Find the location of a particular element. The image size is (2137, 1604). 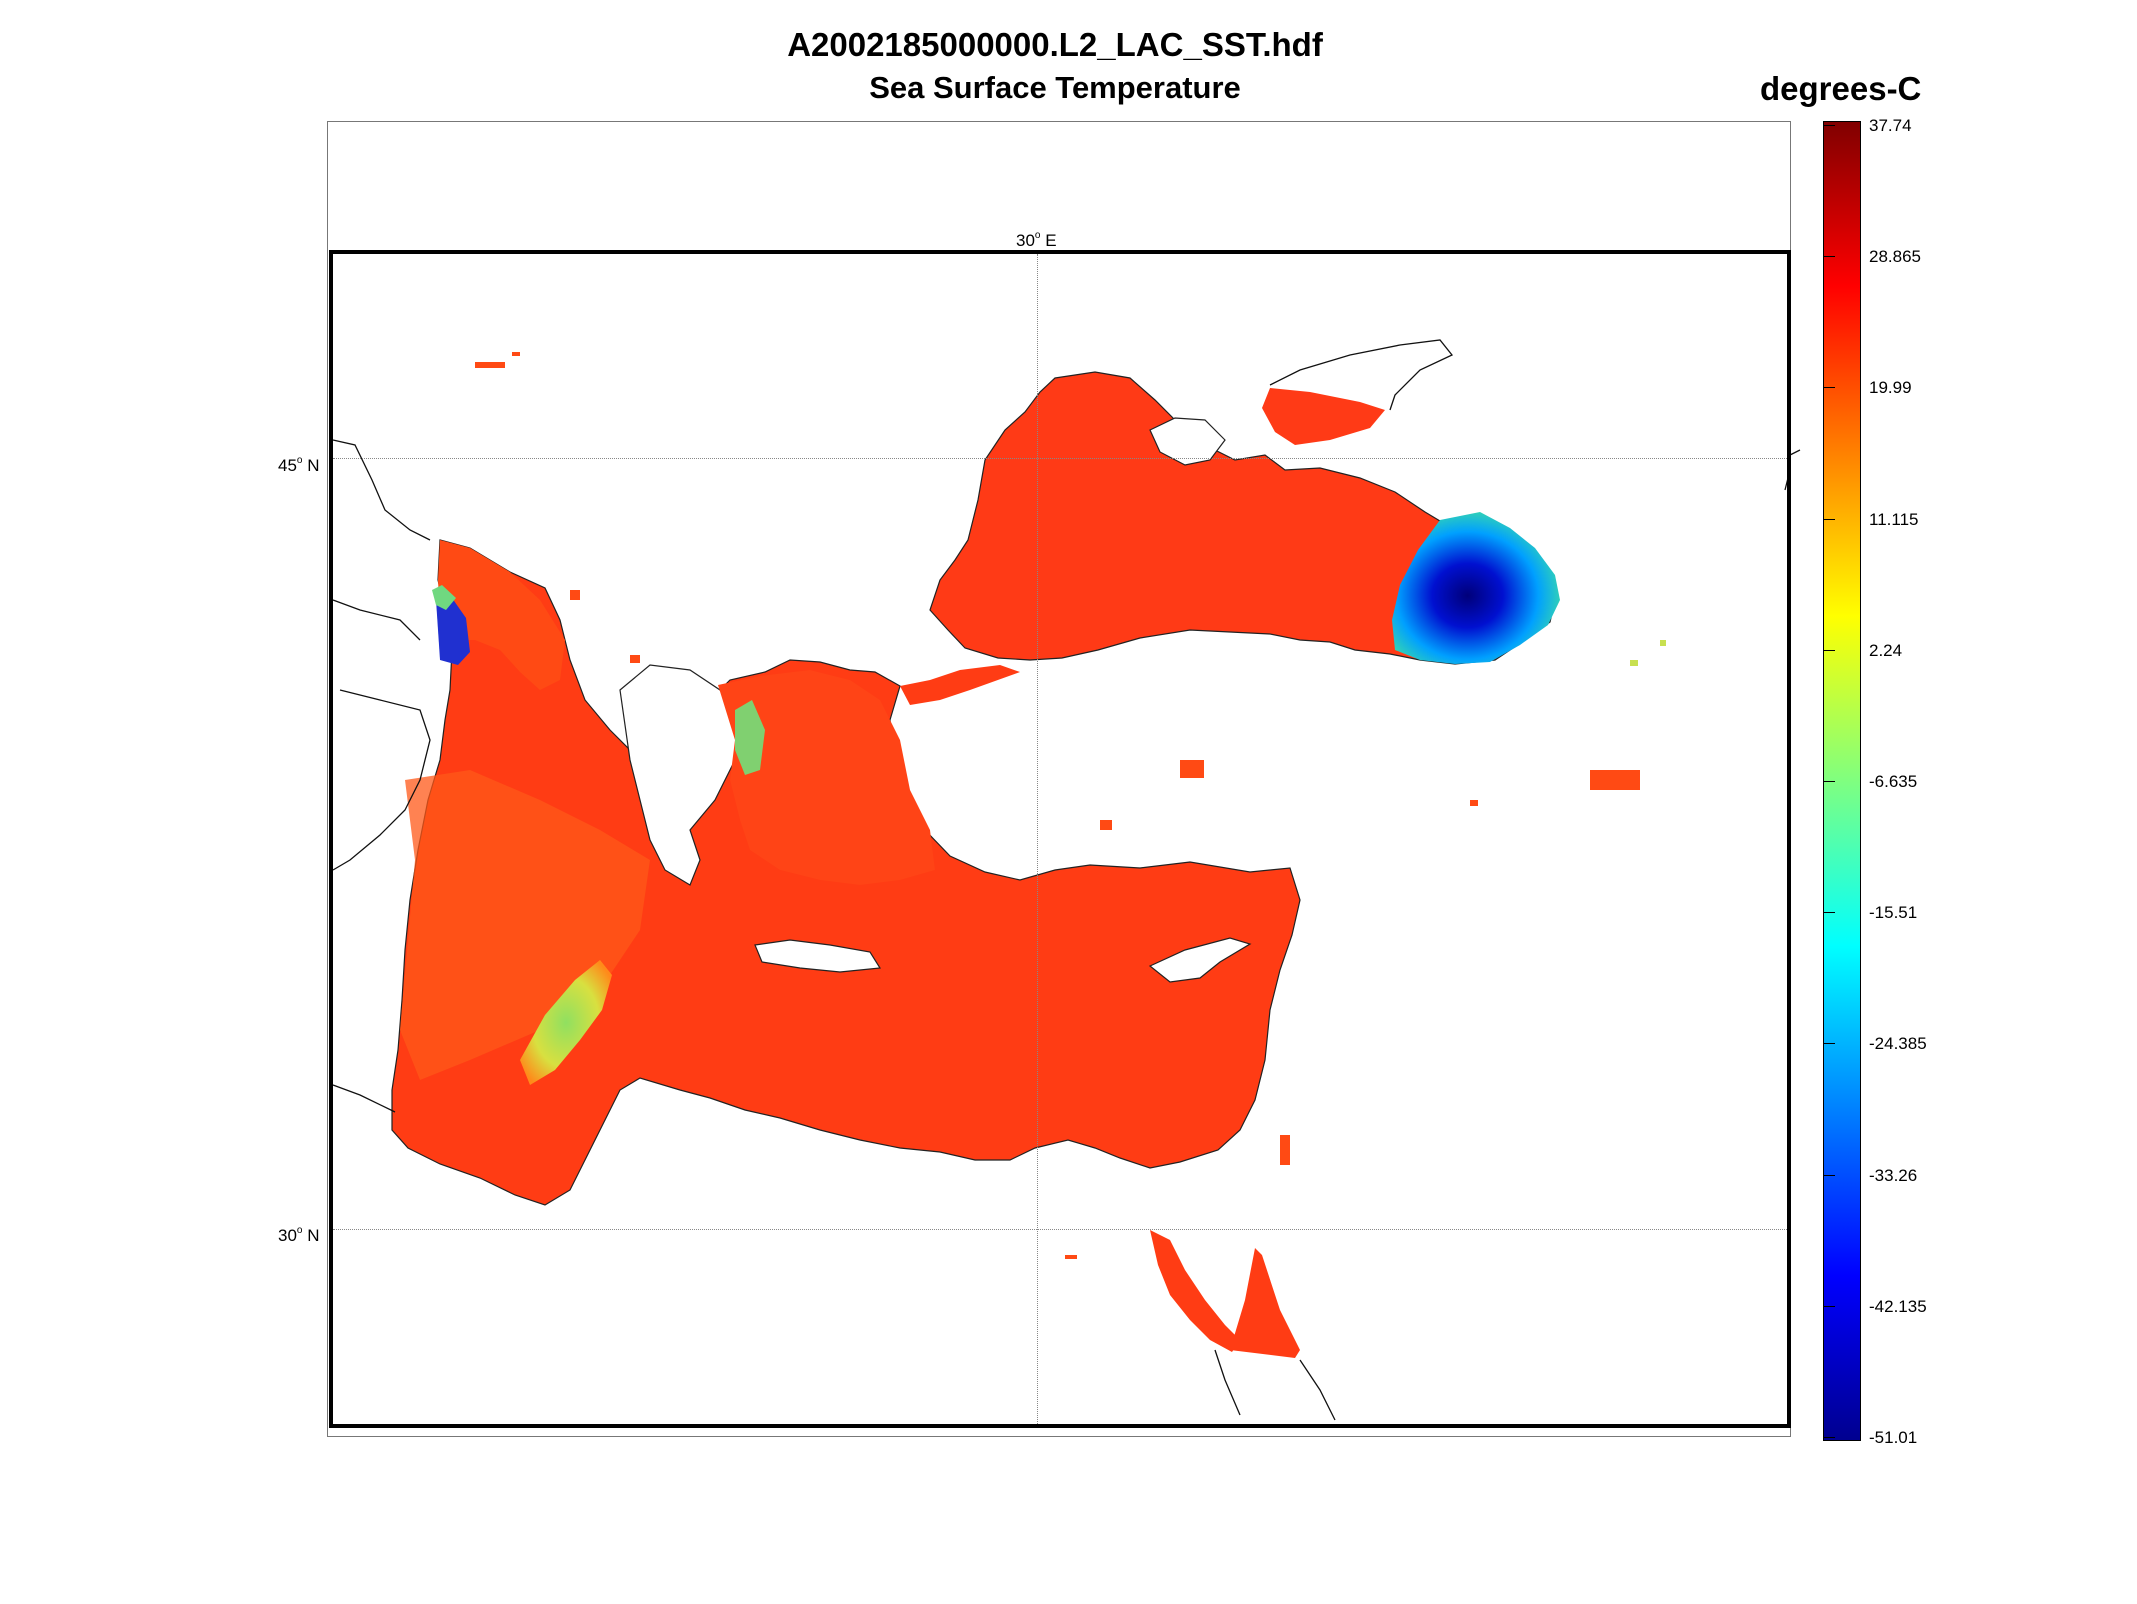

lon-label-value: 30 is located at coordinates (1025, 240).